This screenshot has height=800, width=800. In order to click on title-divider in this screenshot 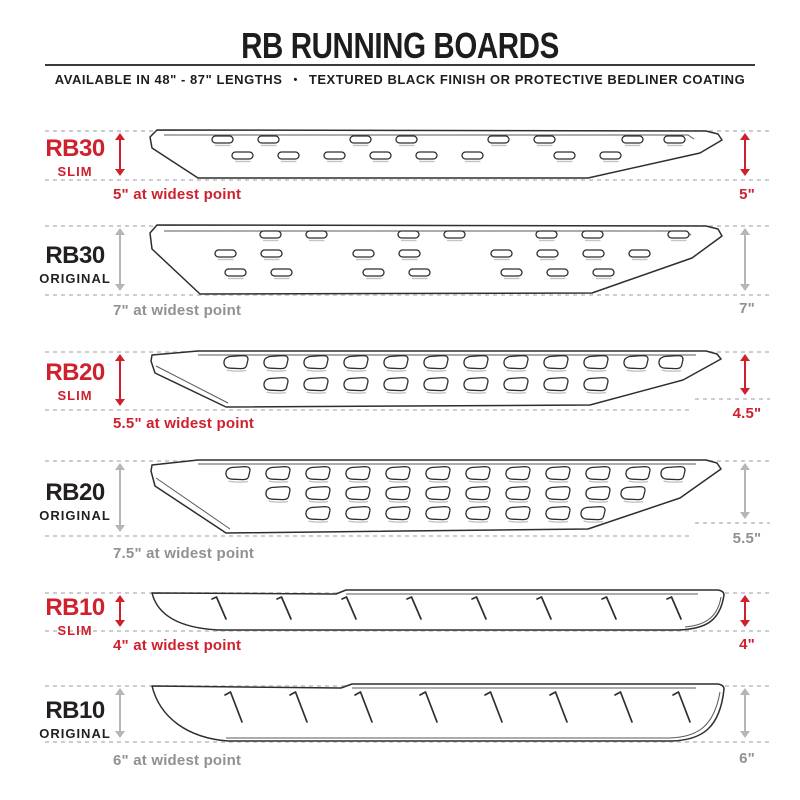, I will do `click(400, 65)`.